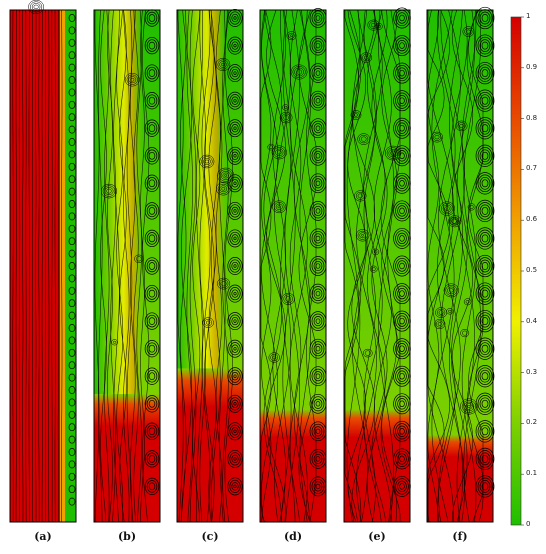  What do you see at coordinates (377, 265) in the screenshot?
I see `contour-panel-e` at bounding box center [377, 265].